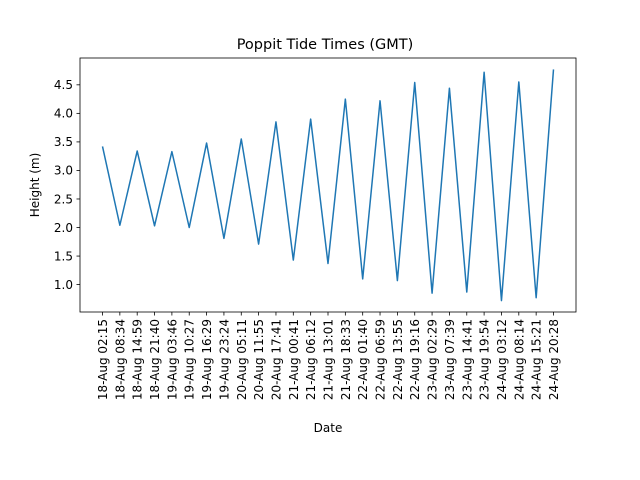  I want to click on x-tick-label: 24-Aug 20:28, so click(554, 359).